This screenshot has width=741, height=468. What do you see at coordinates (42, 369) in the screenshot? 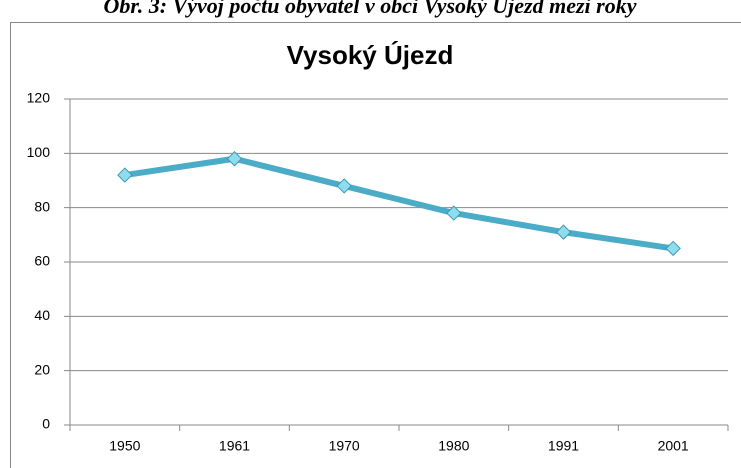
I see `y-tick-label: 20` at bounding box center [42, 369].